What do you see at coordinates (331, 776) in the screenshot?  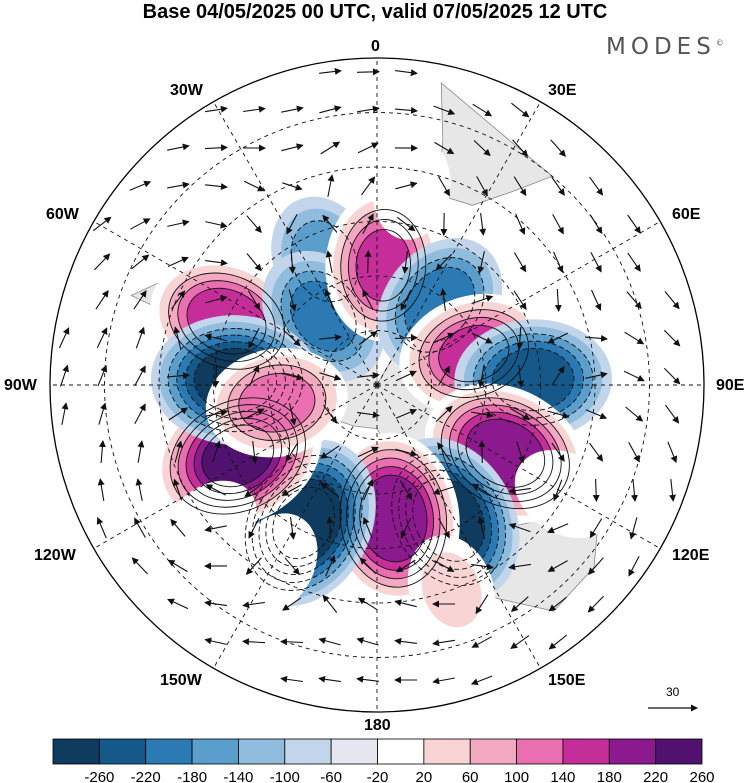 I see `colorbar-tick-label: -60` at bounding box center [331, 776].